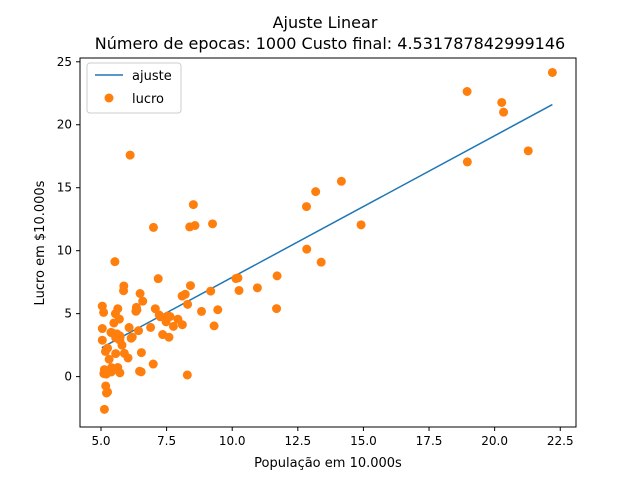 This screenshot has height=480, width=640. What do you see at coordinates (134, 88) in the screenshot?
I see `legend: ajuste lucro` at bounding box center [134, 88].